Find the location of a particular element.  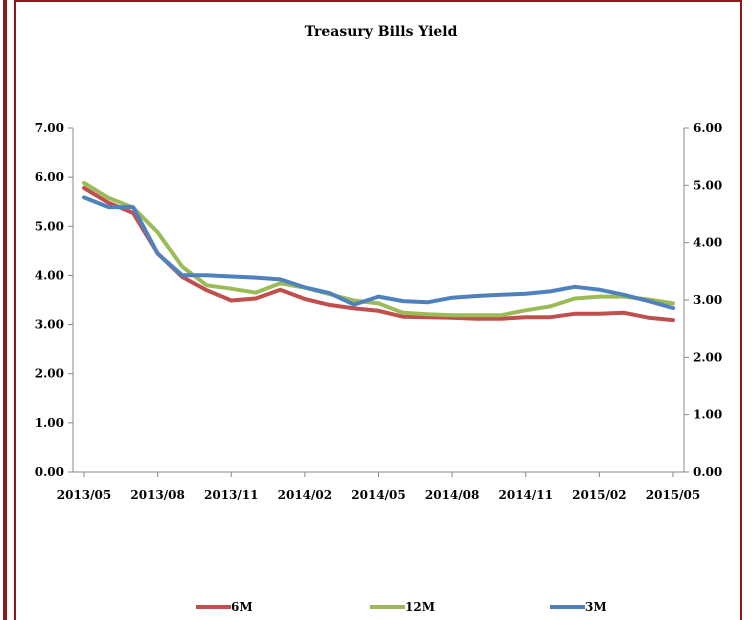

y-right-tick-label: 1.00 is located at coordinates (707, 415).